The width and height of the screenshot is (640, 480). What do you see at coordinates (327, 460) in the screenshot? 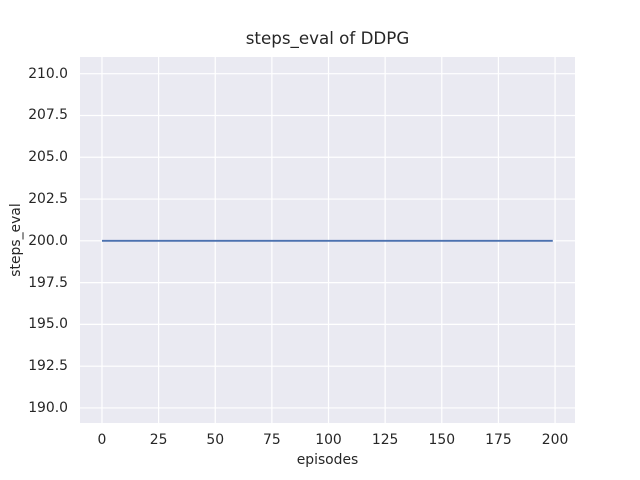
I see `x-axis-label: episodes` at bounding box center [327, 460].